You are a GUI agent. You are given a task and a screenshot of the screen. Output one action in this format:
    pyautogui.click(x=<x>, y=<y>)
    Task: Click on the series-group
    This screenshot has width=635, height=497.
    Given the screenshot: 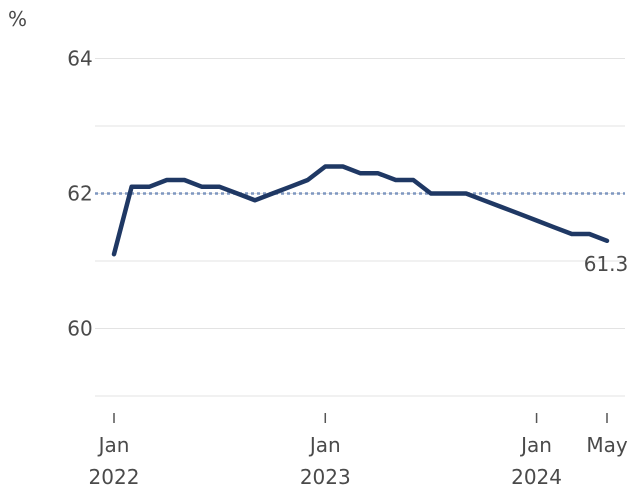 What is the action you would take?
    pyautogui.click(x=360, y=210)
    